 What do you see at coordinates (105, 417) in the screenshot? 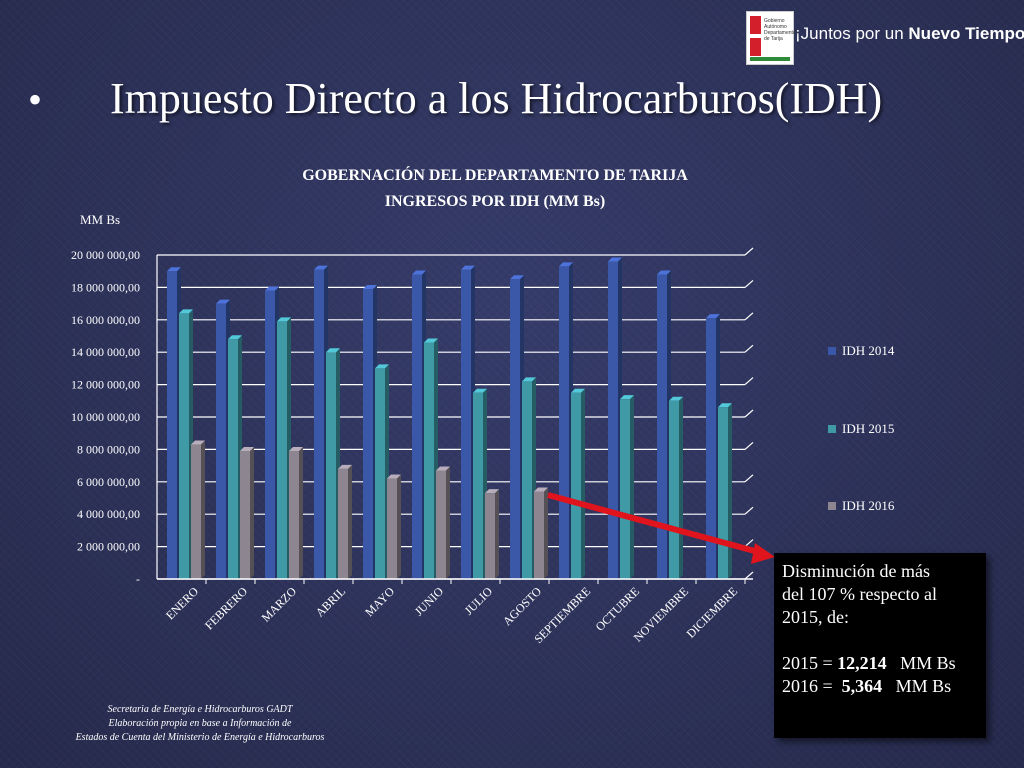
I see `y-tick-label: 10 000 000,00` at bounding box center [105, 417].